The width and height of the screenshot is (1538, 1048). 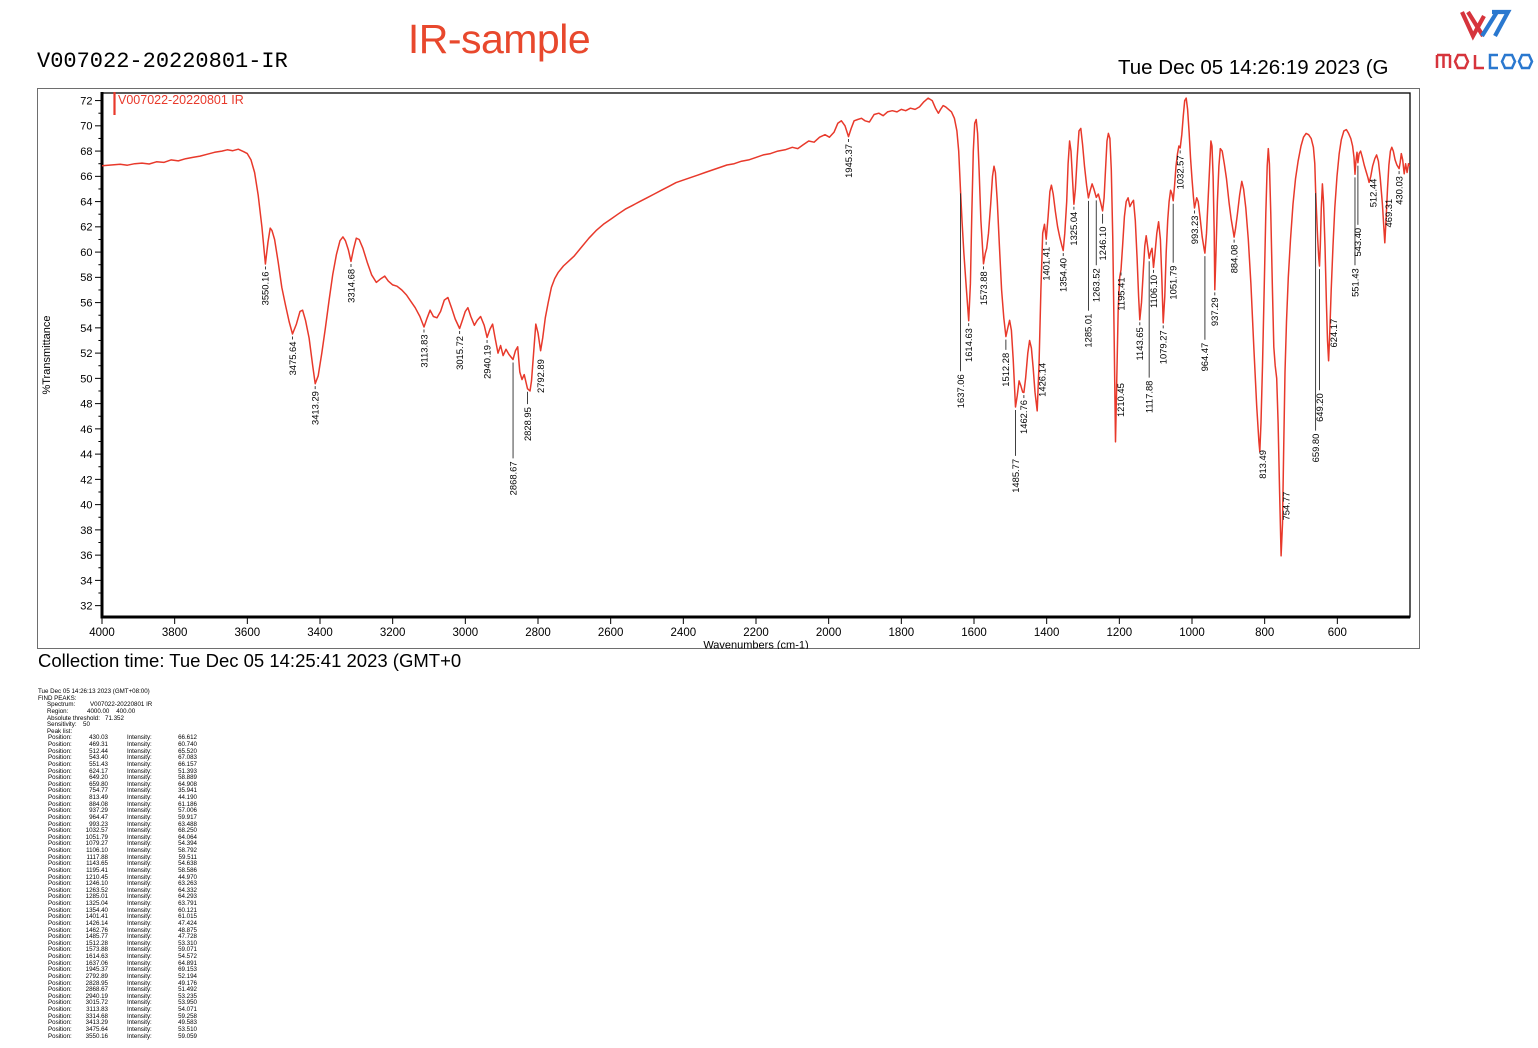 What do you see at coordinates (1162, 347) in the screenshot?
I see `peak-label: 1079.27` at bounding box center [1162, 347].